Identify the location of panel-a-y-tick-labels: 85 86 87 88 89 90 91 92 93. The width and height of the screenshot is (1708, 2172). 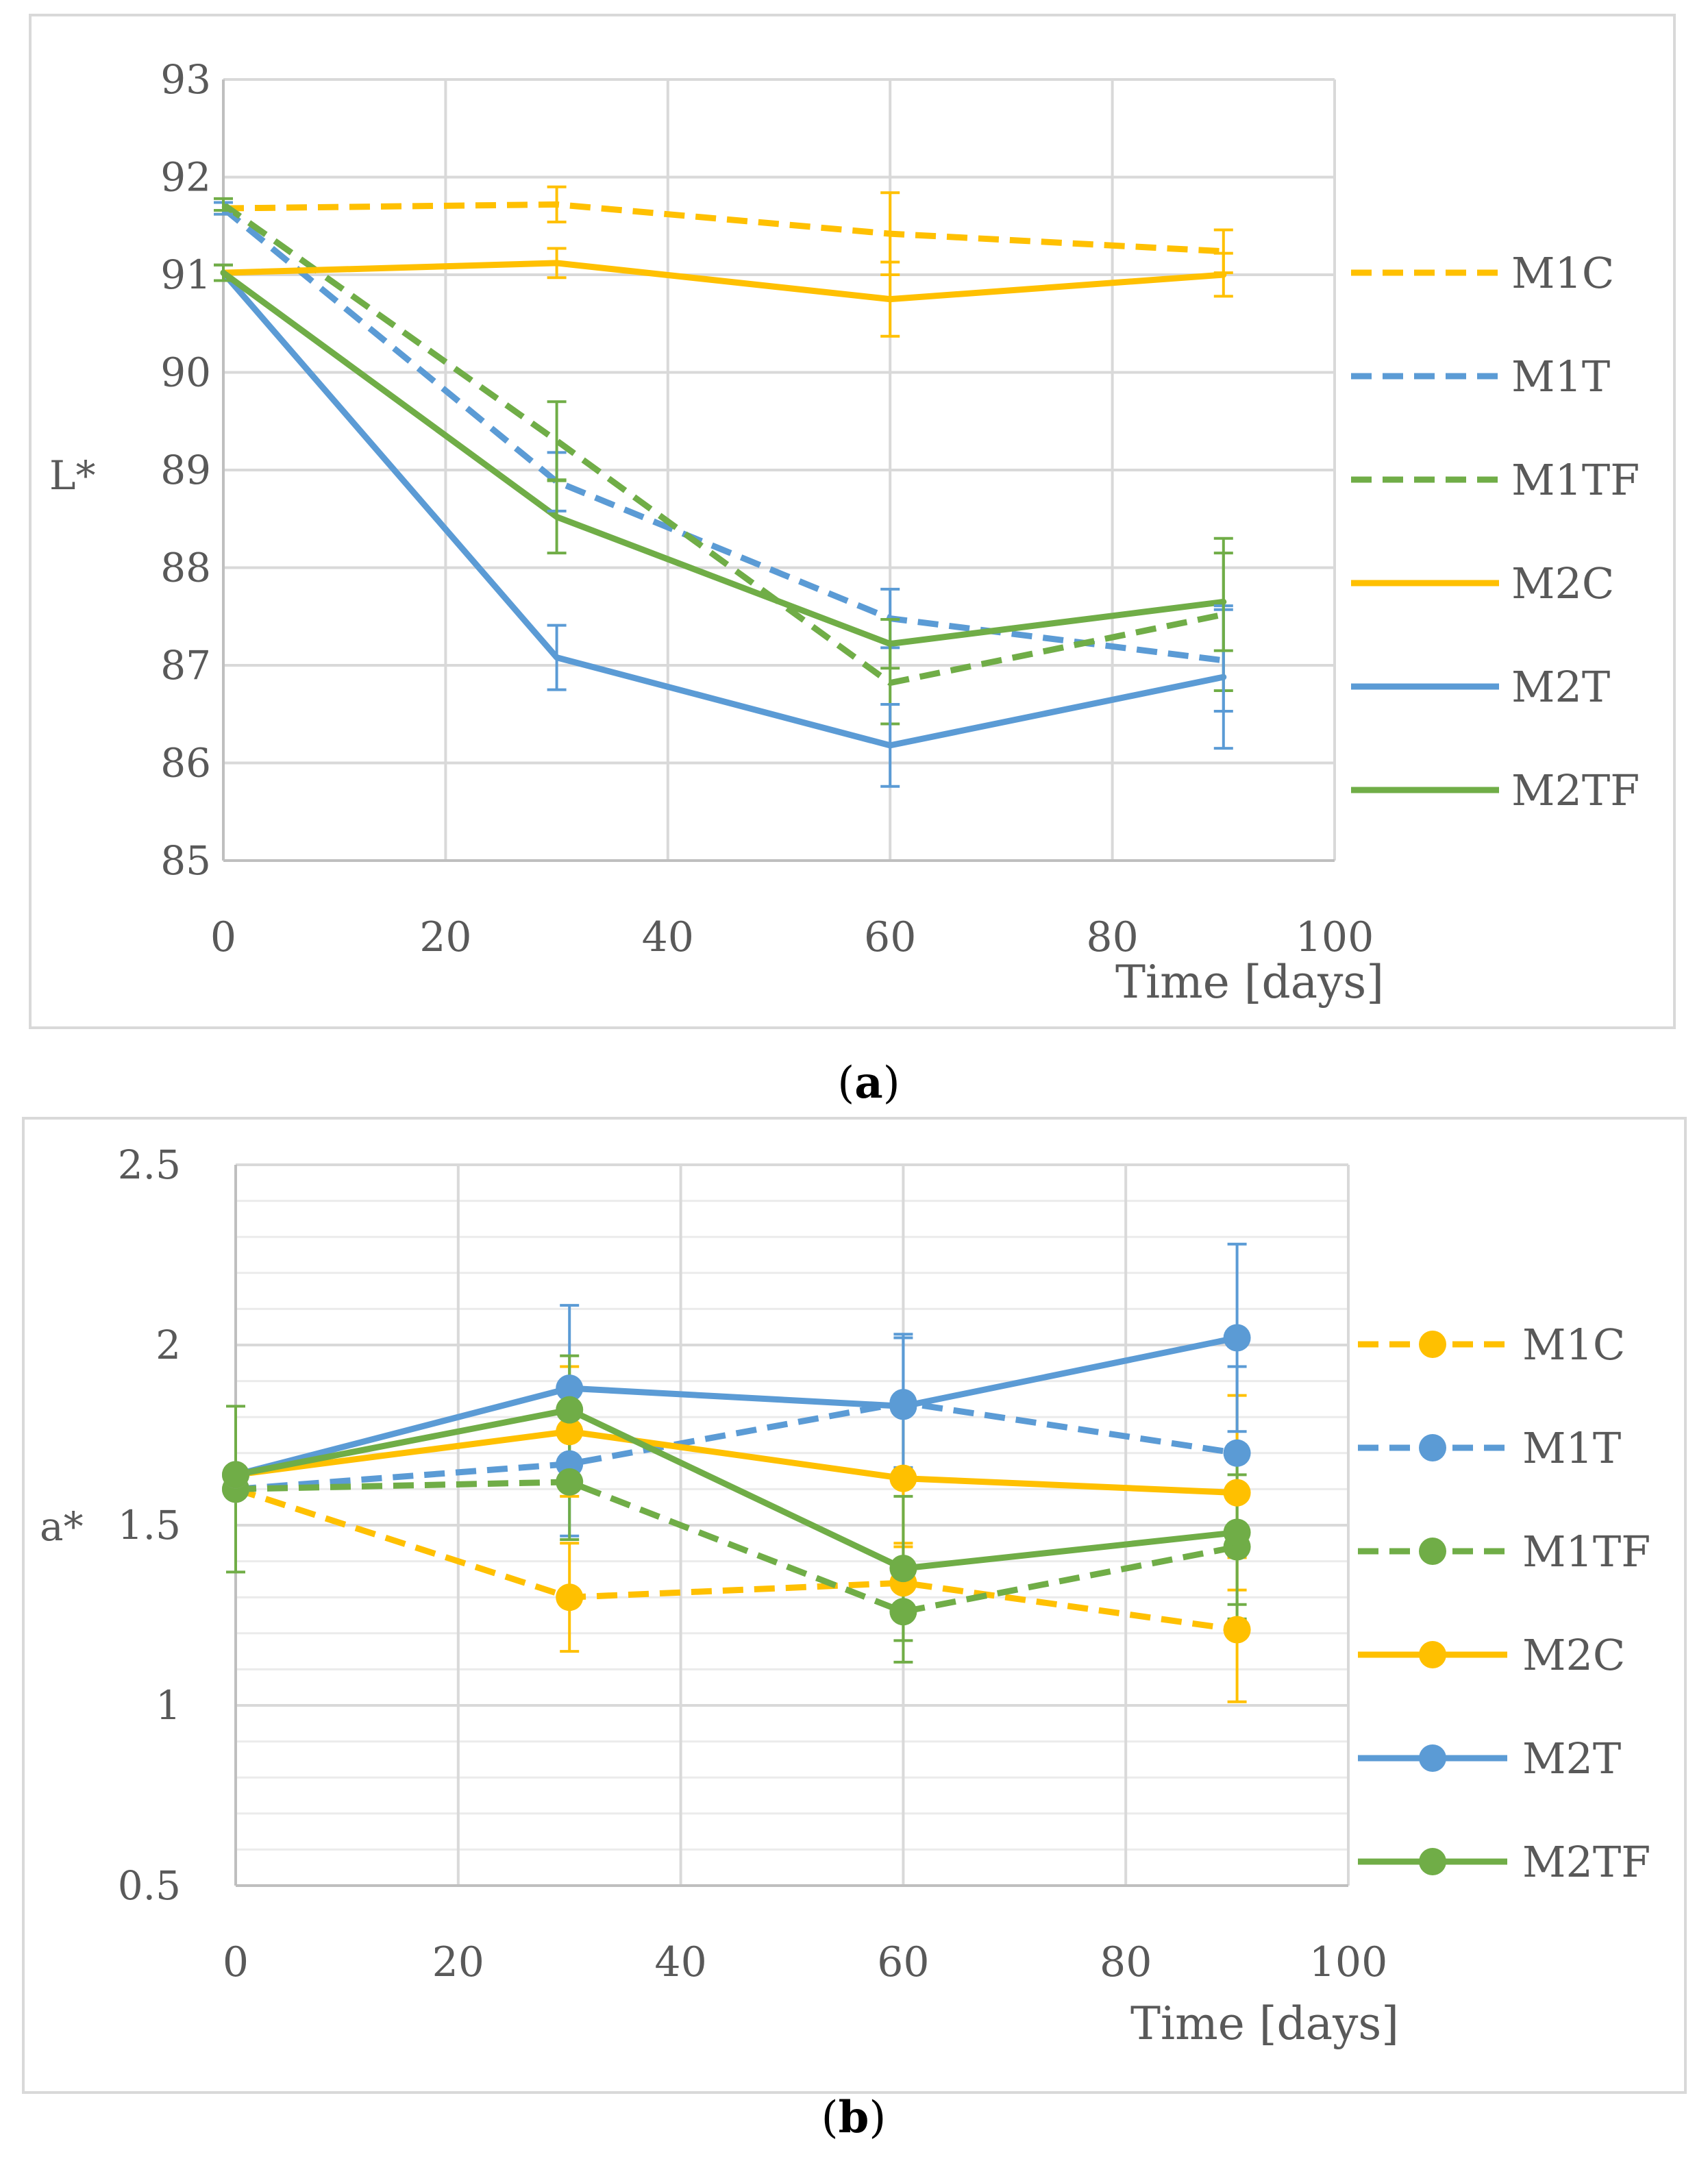
(185, 470).